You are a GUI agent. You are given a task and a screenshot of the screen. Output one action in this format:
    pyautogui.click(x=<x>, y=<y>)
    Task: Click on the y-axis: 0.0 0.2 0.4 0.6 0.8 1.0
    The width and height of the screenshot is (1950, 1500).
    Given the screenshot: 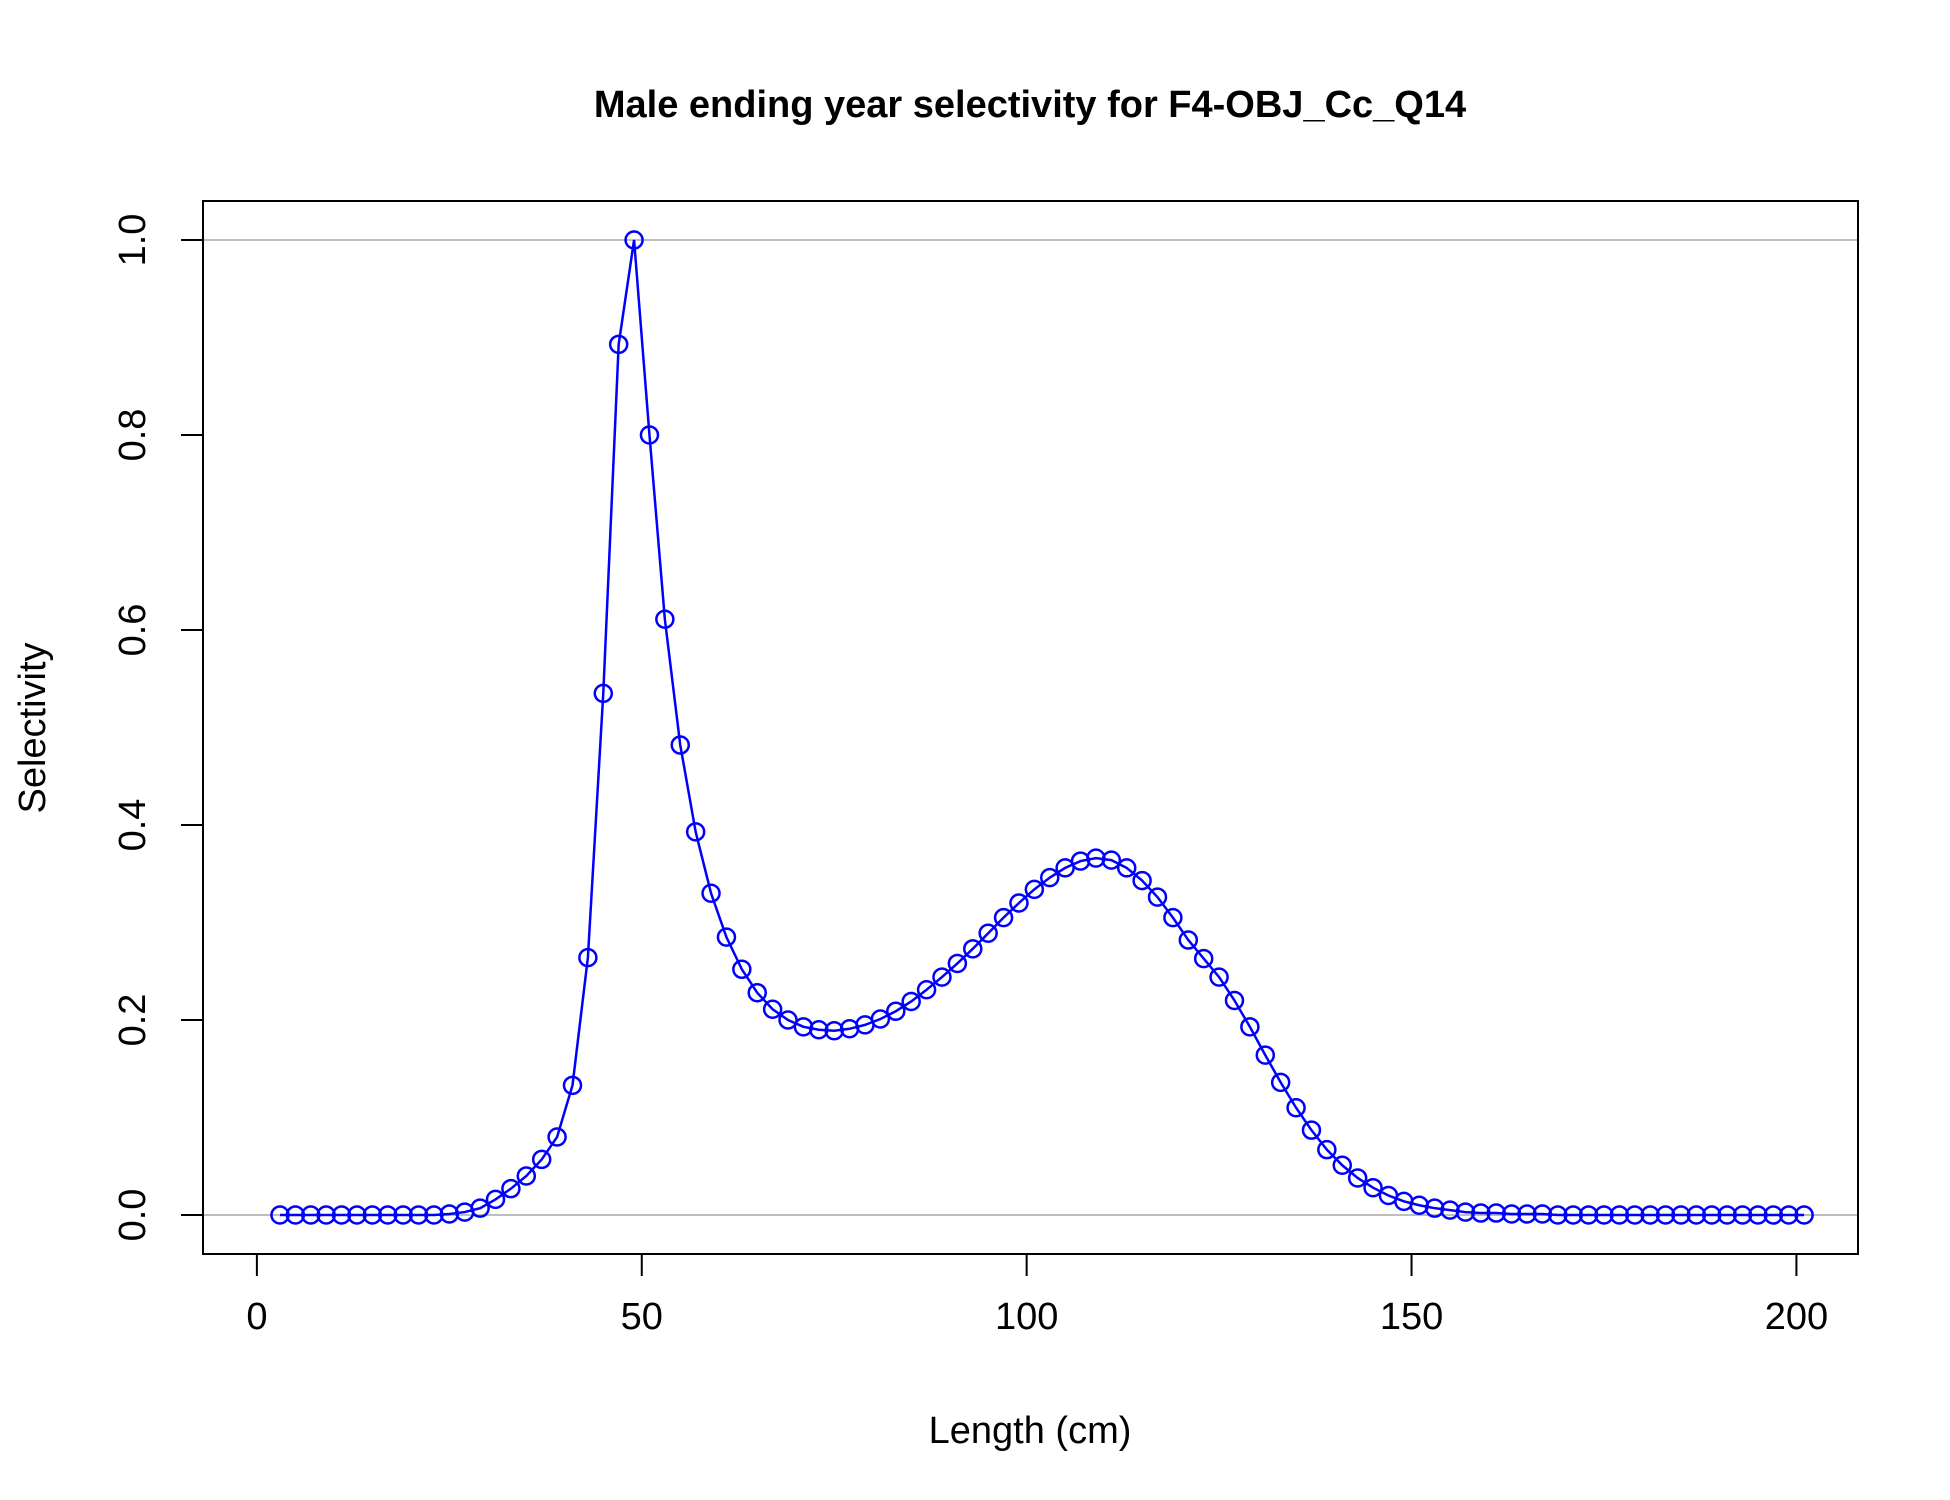 What is the action you would take?
    pyautogui.click(x=158, y=728)
    